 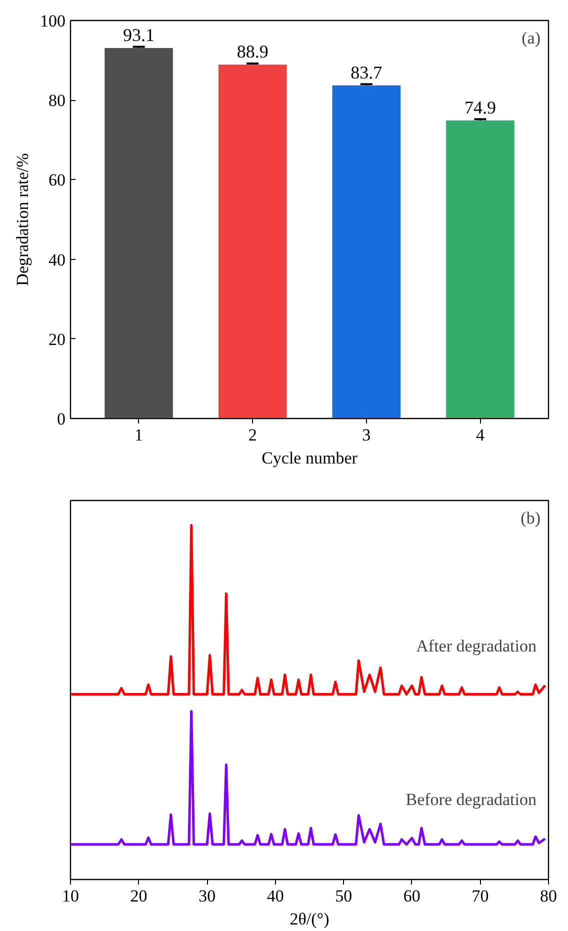 I want to click on x-tick-label: 50, so click(x=343, y=896).